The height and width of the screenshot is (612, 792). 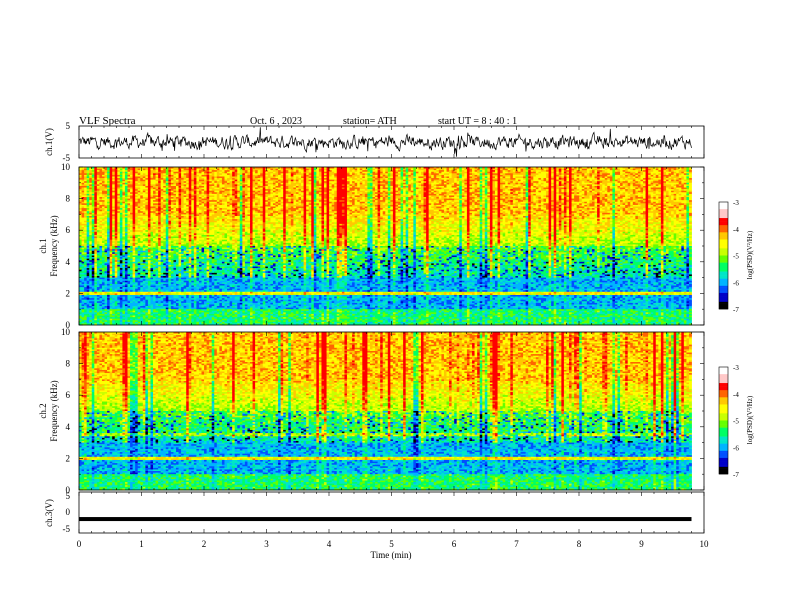 I want to click on station-label: station= ATH, so click(x=370, y=121).